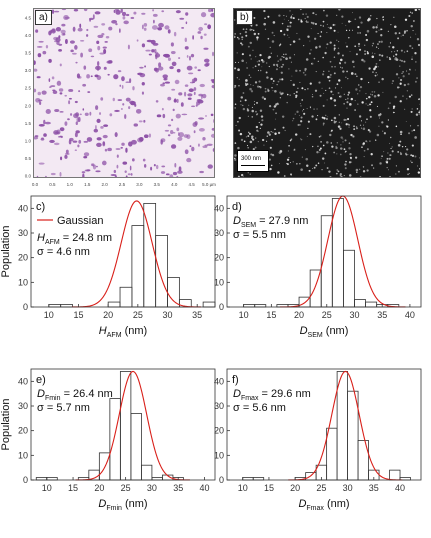  I want to click on plot-frame, so click(123, 251).